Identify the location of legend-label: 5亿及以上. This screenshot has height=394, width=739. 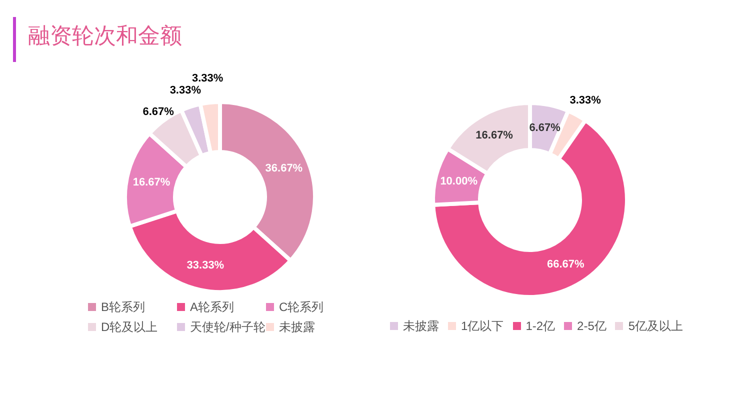
(656, 326).